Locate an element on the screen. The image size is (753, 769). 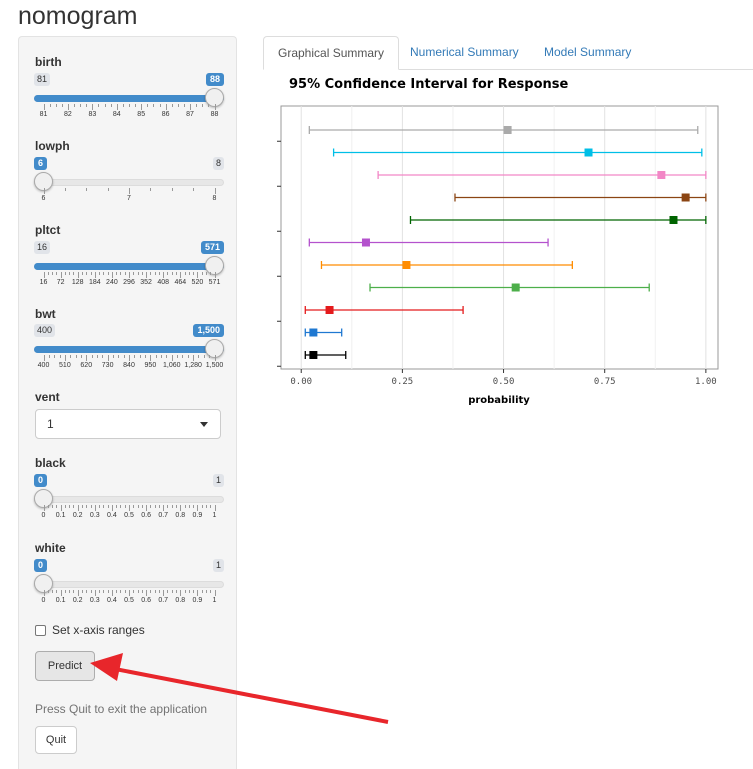
birth-tick-label: 81 is located at coordinates (43, 114).